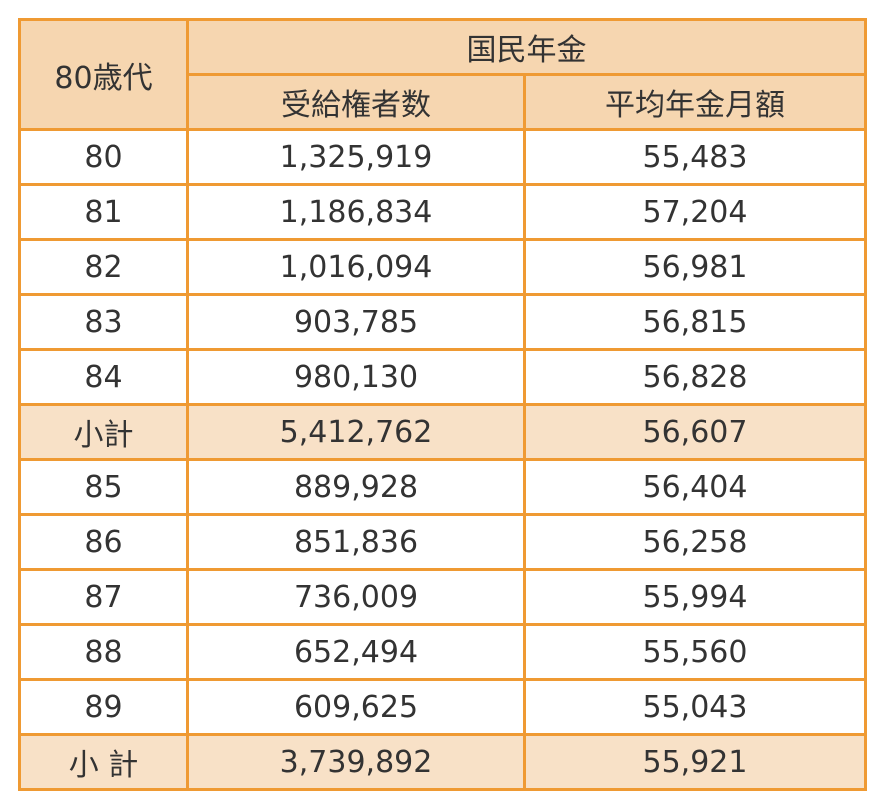  Describe the element at coordinates (356, 652) in the screenshot. I see `recipients-cell: 652,494` at that location.